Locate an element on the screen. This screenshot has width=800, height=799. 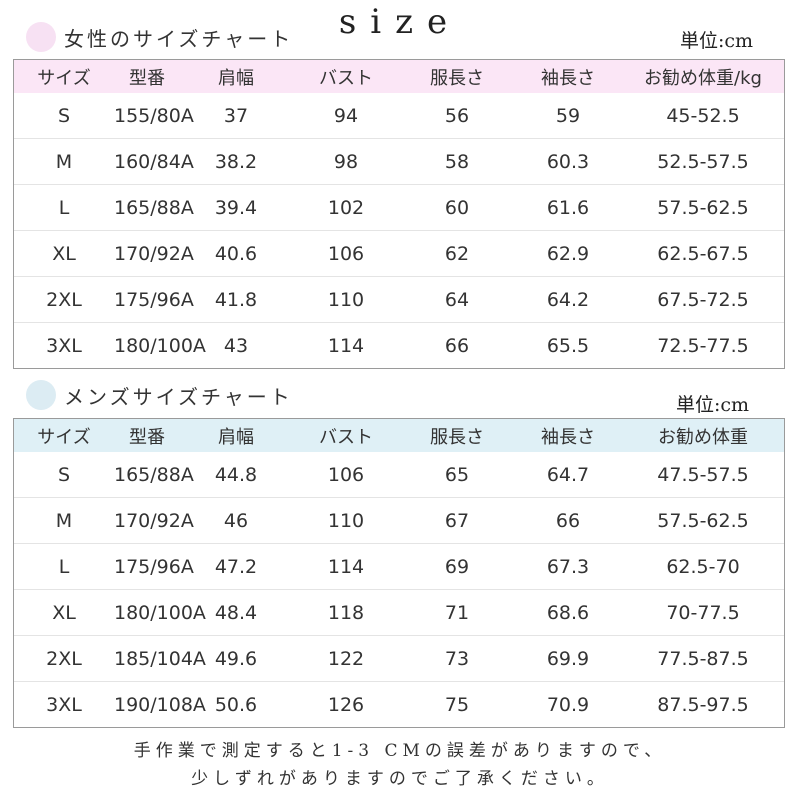
table-row: M 160/84A 38.2 98 58 60.3 52.5-57.5 is located at coordinates (399, 162).